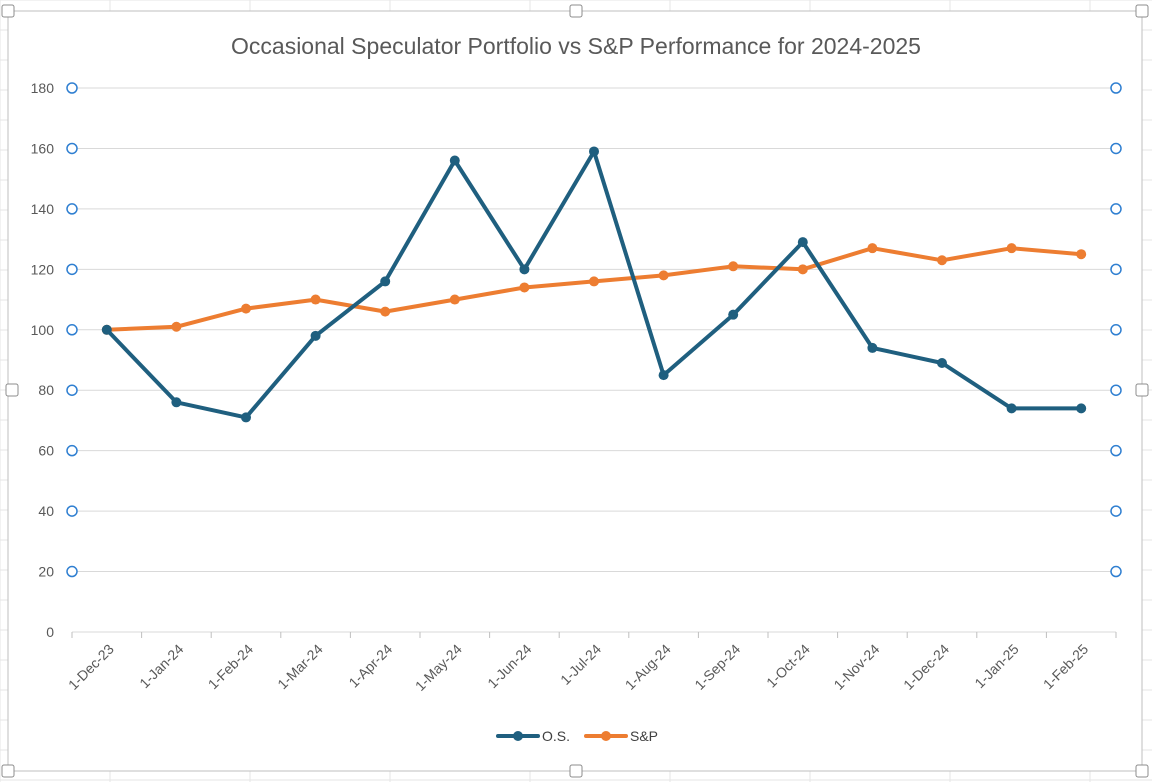 This screenshot has width=1152, height=782. What do you see at coordinates (556, 736) in the screenshot?
I see `legend-label-o-s: O.S.` at bounding box center [556, 736].